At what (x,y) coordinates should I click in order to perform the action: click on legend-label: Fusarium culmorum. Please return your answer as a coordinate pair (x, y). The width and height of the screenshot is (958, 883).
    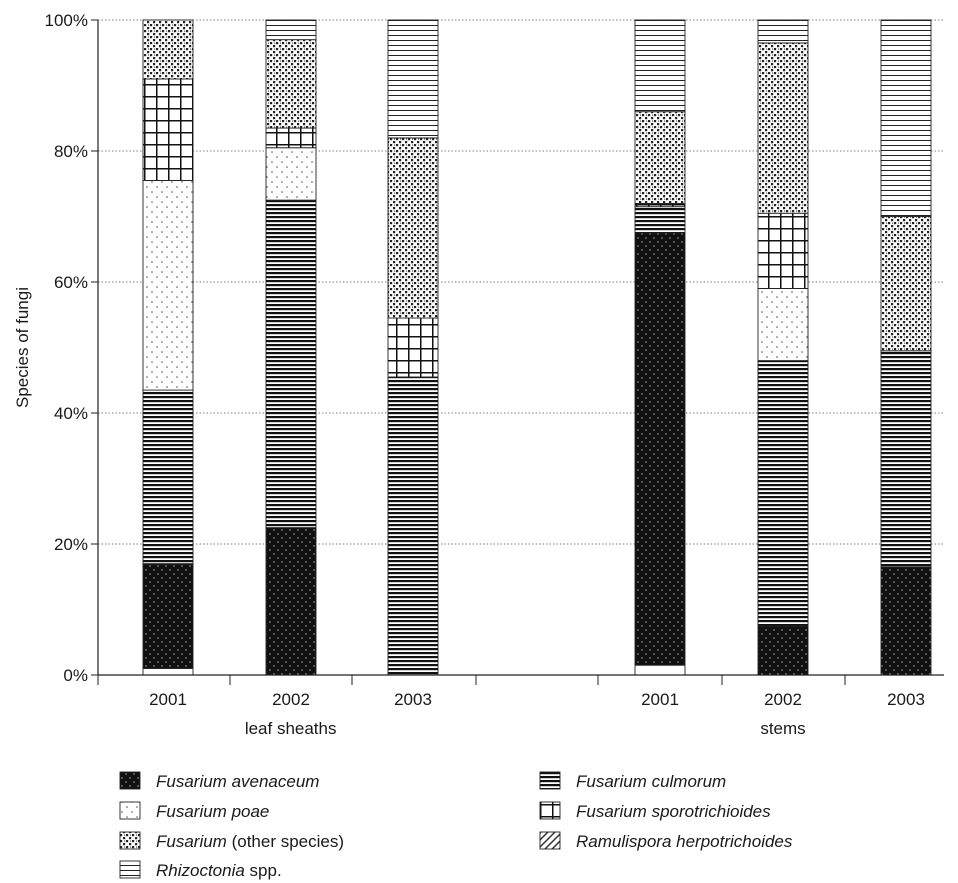
    Looking at the image, I should click on (651, 781).